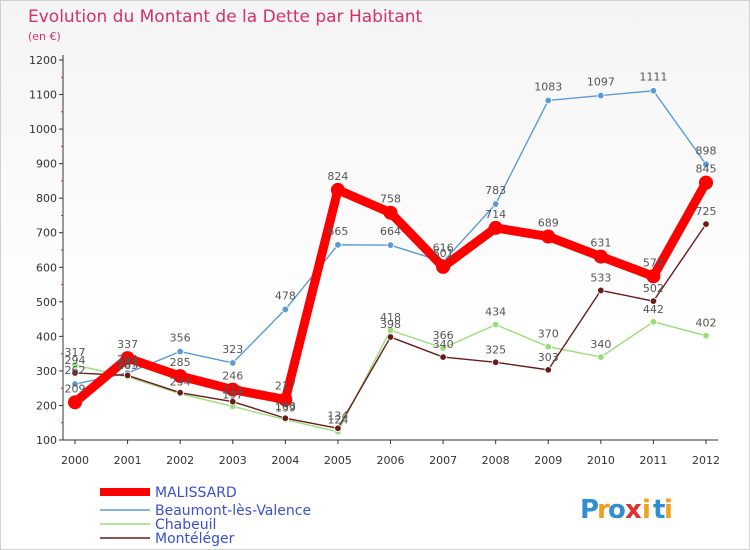 This screenshot has width=750, height=550. What do you see at coordinates (391, 460) in the screenshot?
I see `x-tick-label: 2006` at bounding box center [391, 460].